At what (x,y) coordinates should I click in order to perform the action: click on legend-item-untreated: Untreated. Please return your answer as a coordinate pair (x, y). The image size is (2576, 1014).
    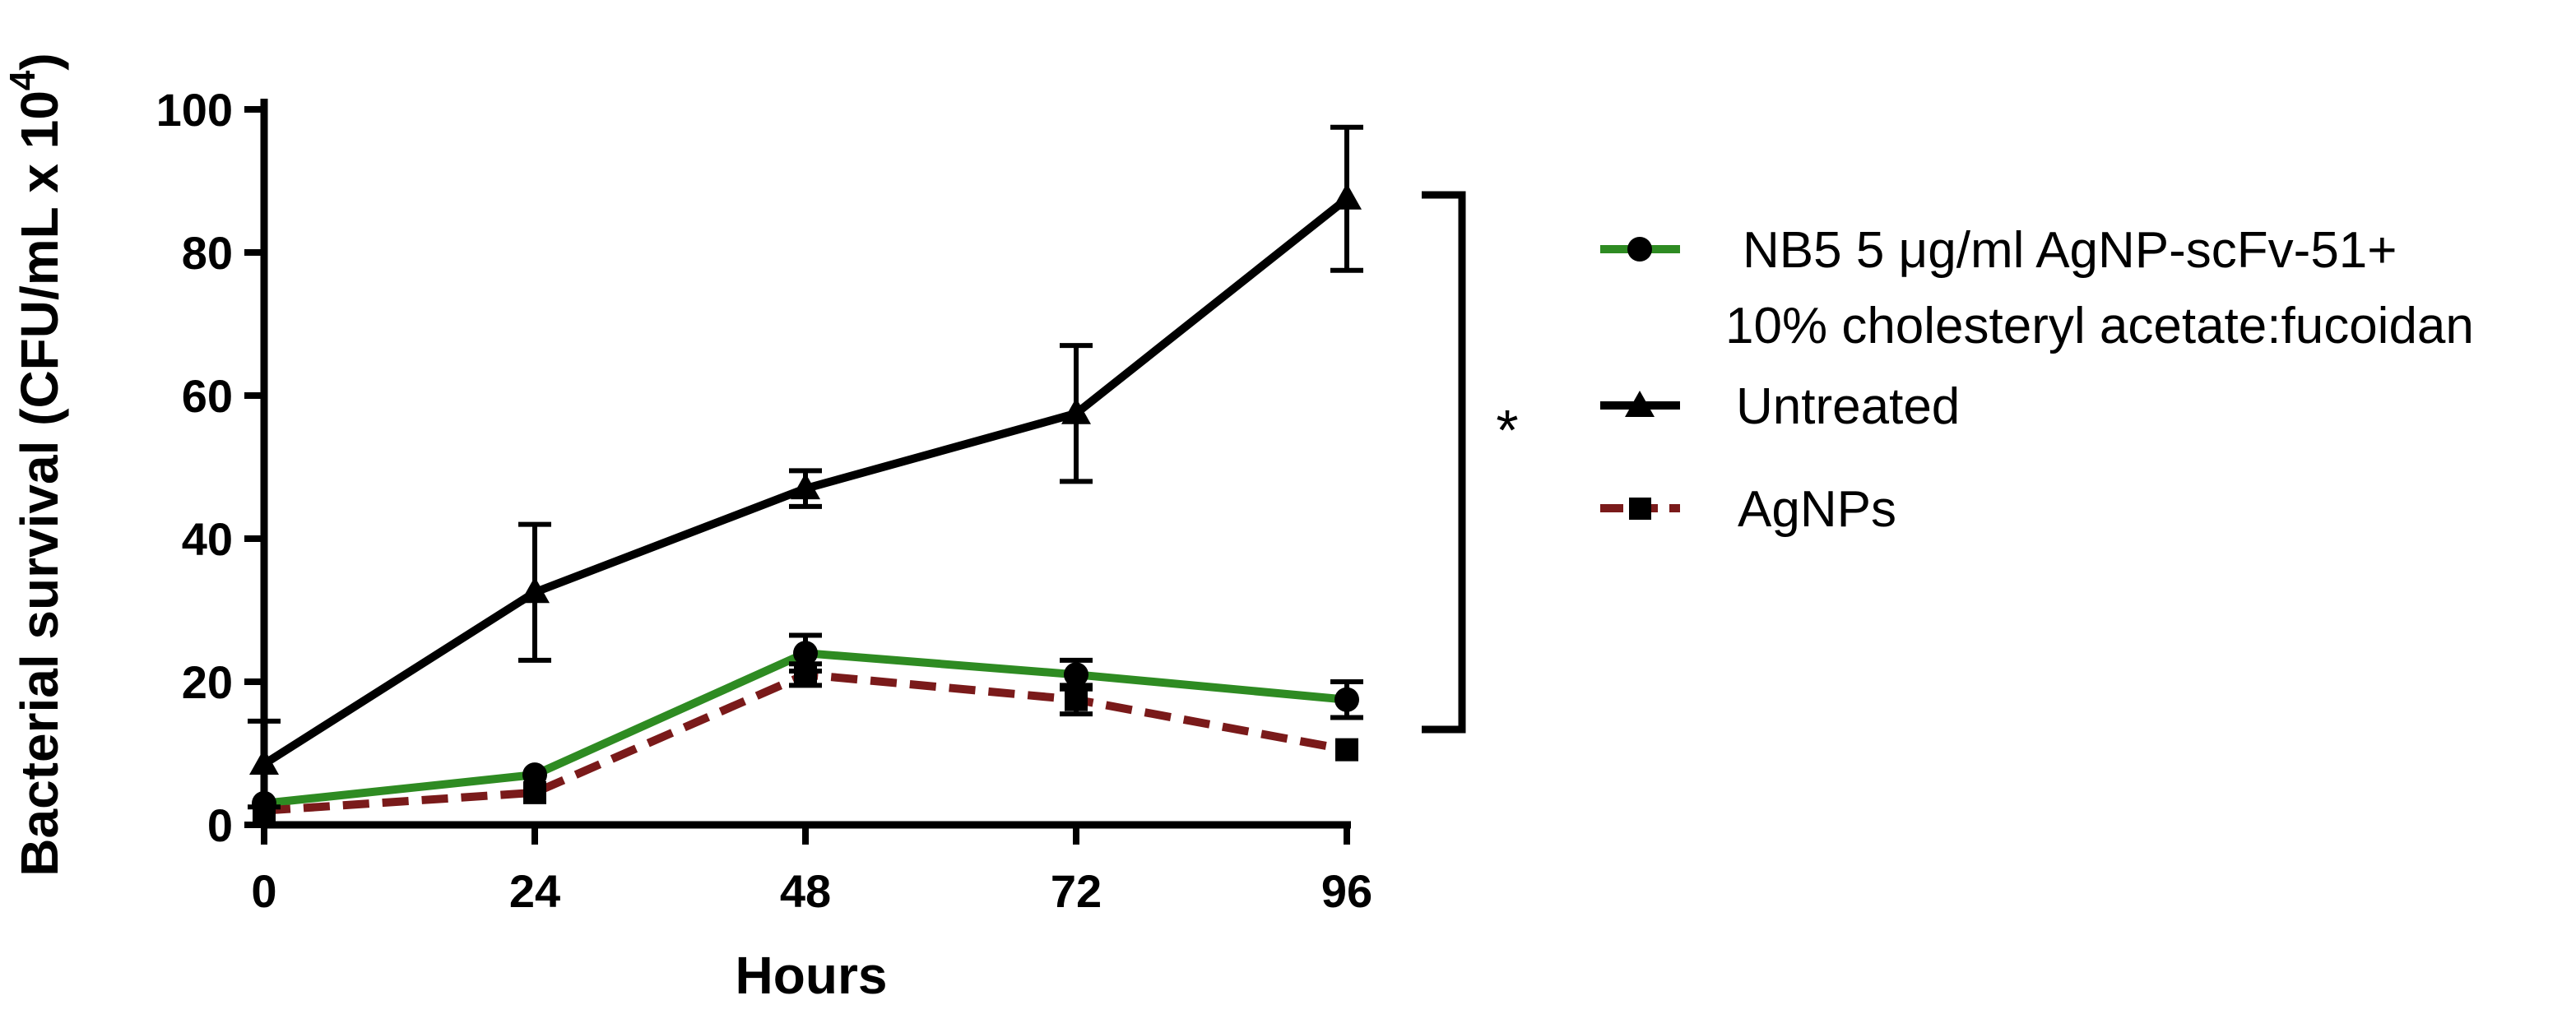
    Looking at the image, I should click on (1780, 406).